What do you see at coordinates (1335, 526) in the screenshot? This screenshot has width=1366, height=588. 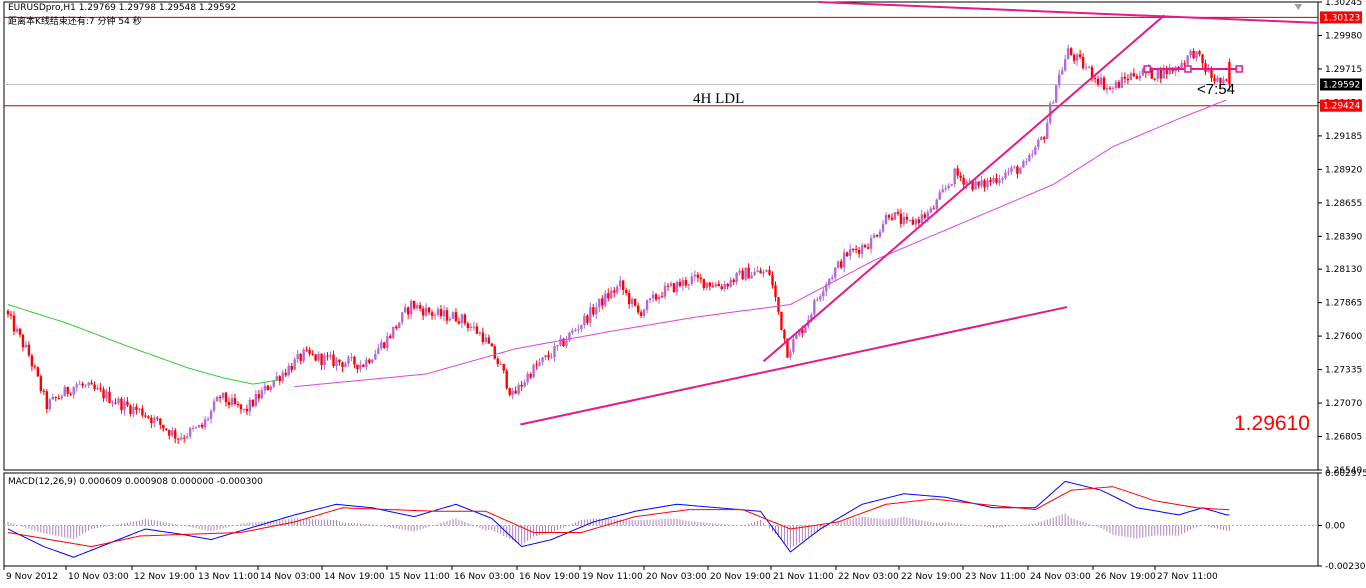 I see `macd-y-tick-label: 0.00` at bounding box center [1335, 526].